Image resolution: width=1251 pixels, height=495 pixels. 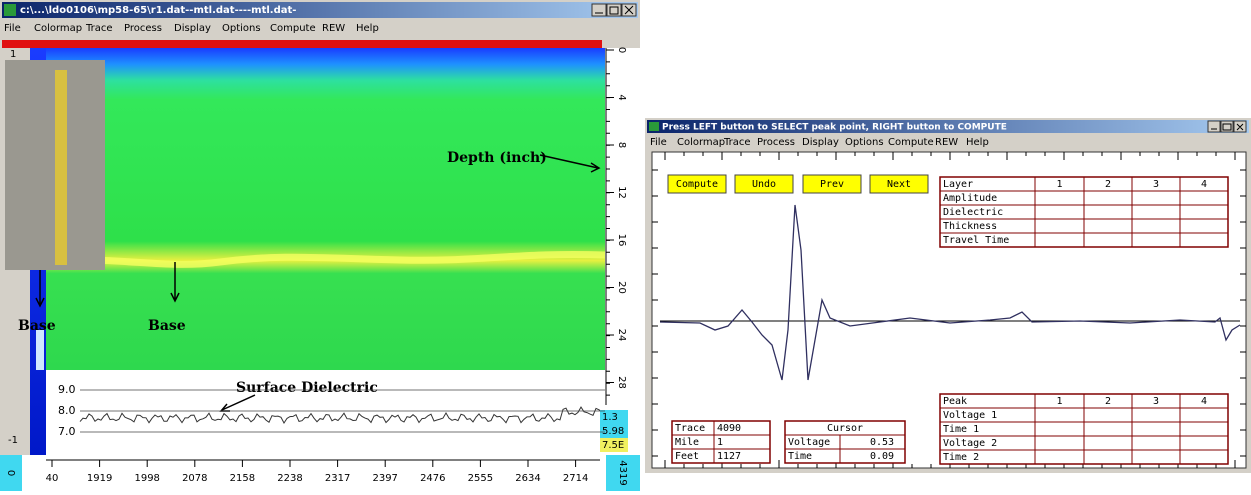 What do you see at coordinates (623, 473) in the screenshot?
I see `x-axis-right-box` at bounding box center [623, 473].